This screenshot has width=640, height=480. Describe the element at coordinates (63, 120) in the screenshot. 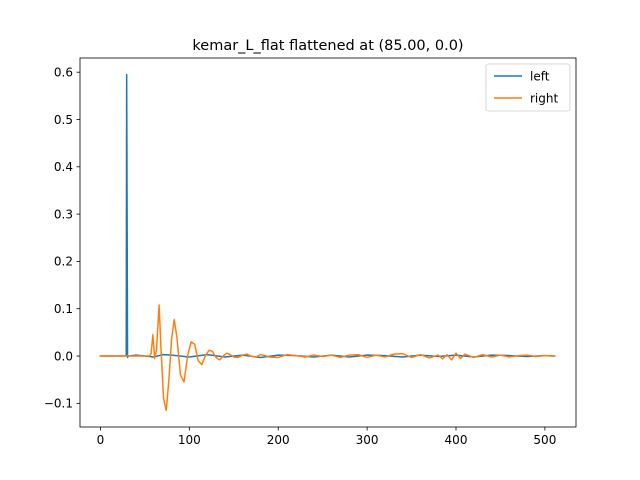

I see `y-tick-label: 0.5` at that location.